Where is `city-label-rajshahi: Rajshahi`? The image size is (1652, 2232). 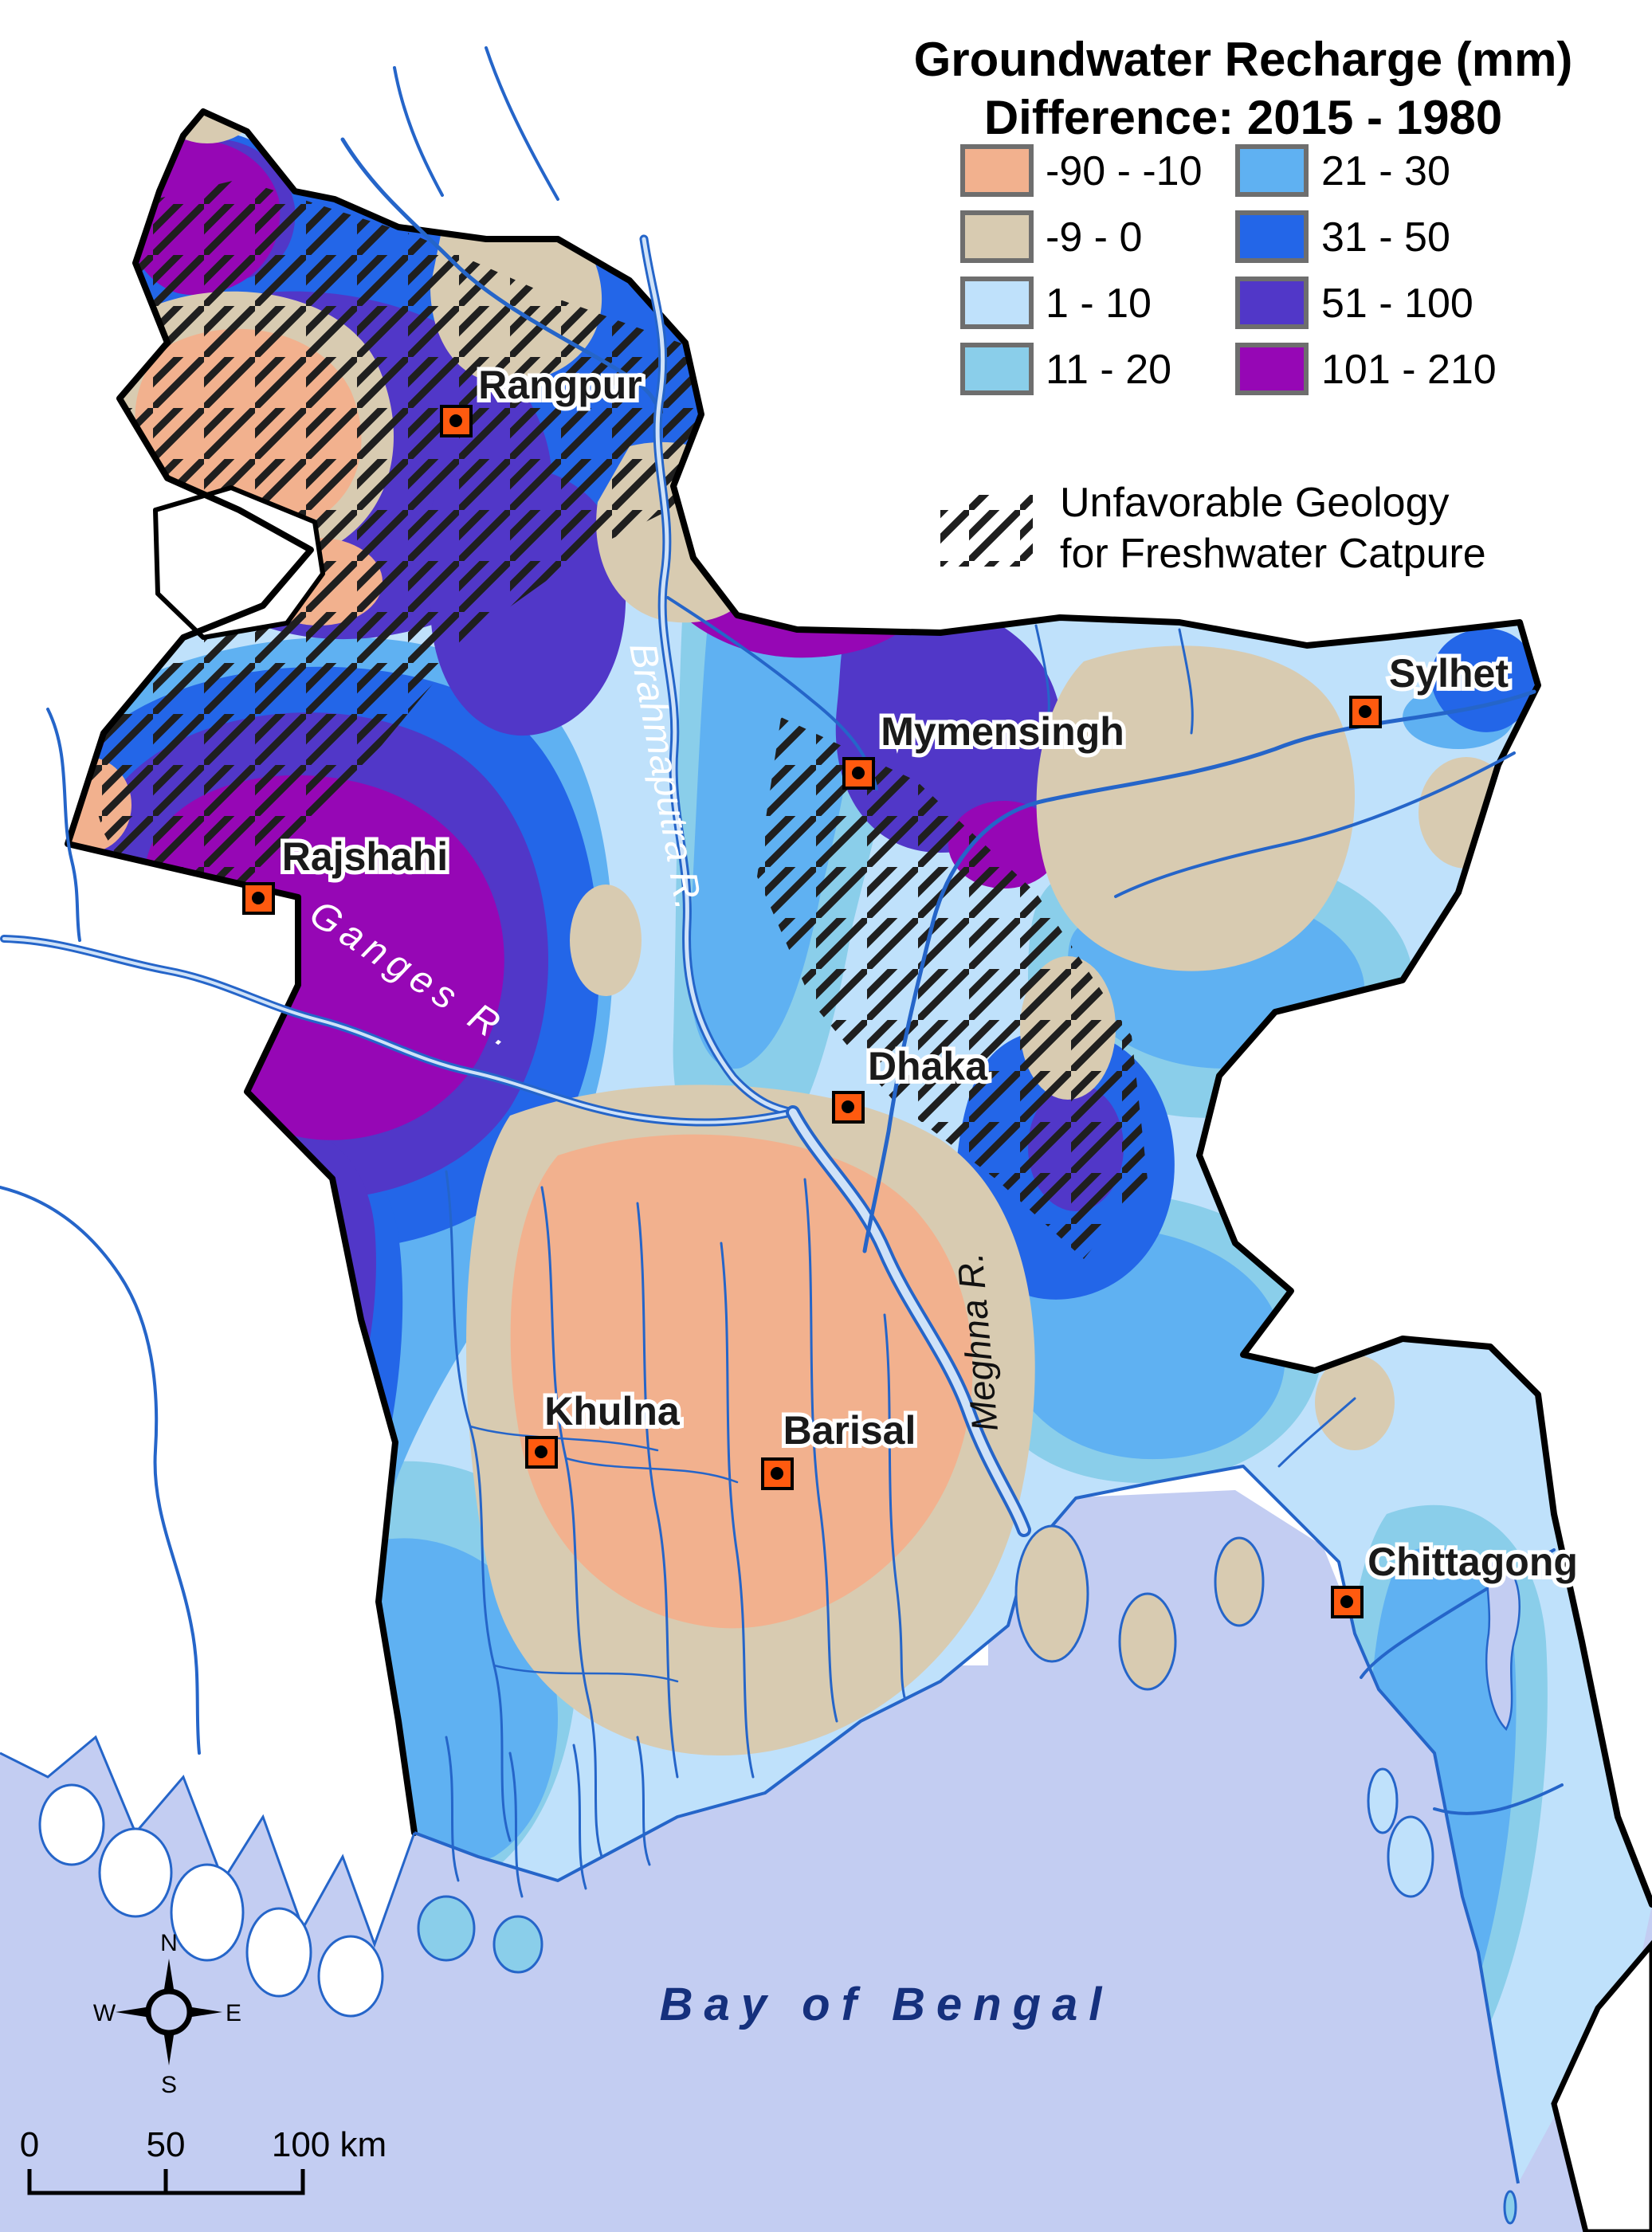
city-label-rajshahi: Rajshahi is located at coordinates (365, 856).